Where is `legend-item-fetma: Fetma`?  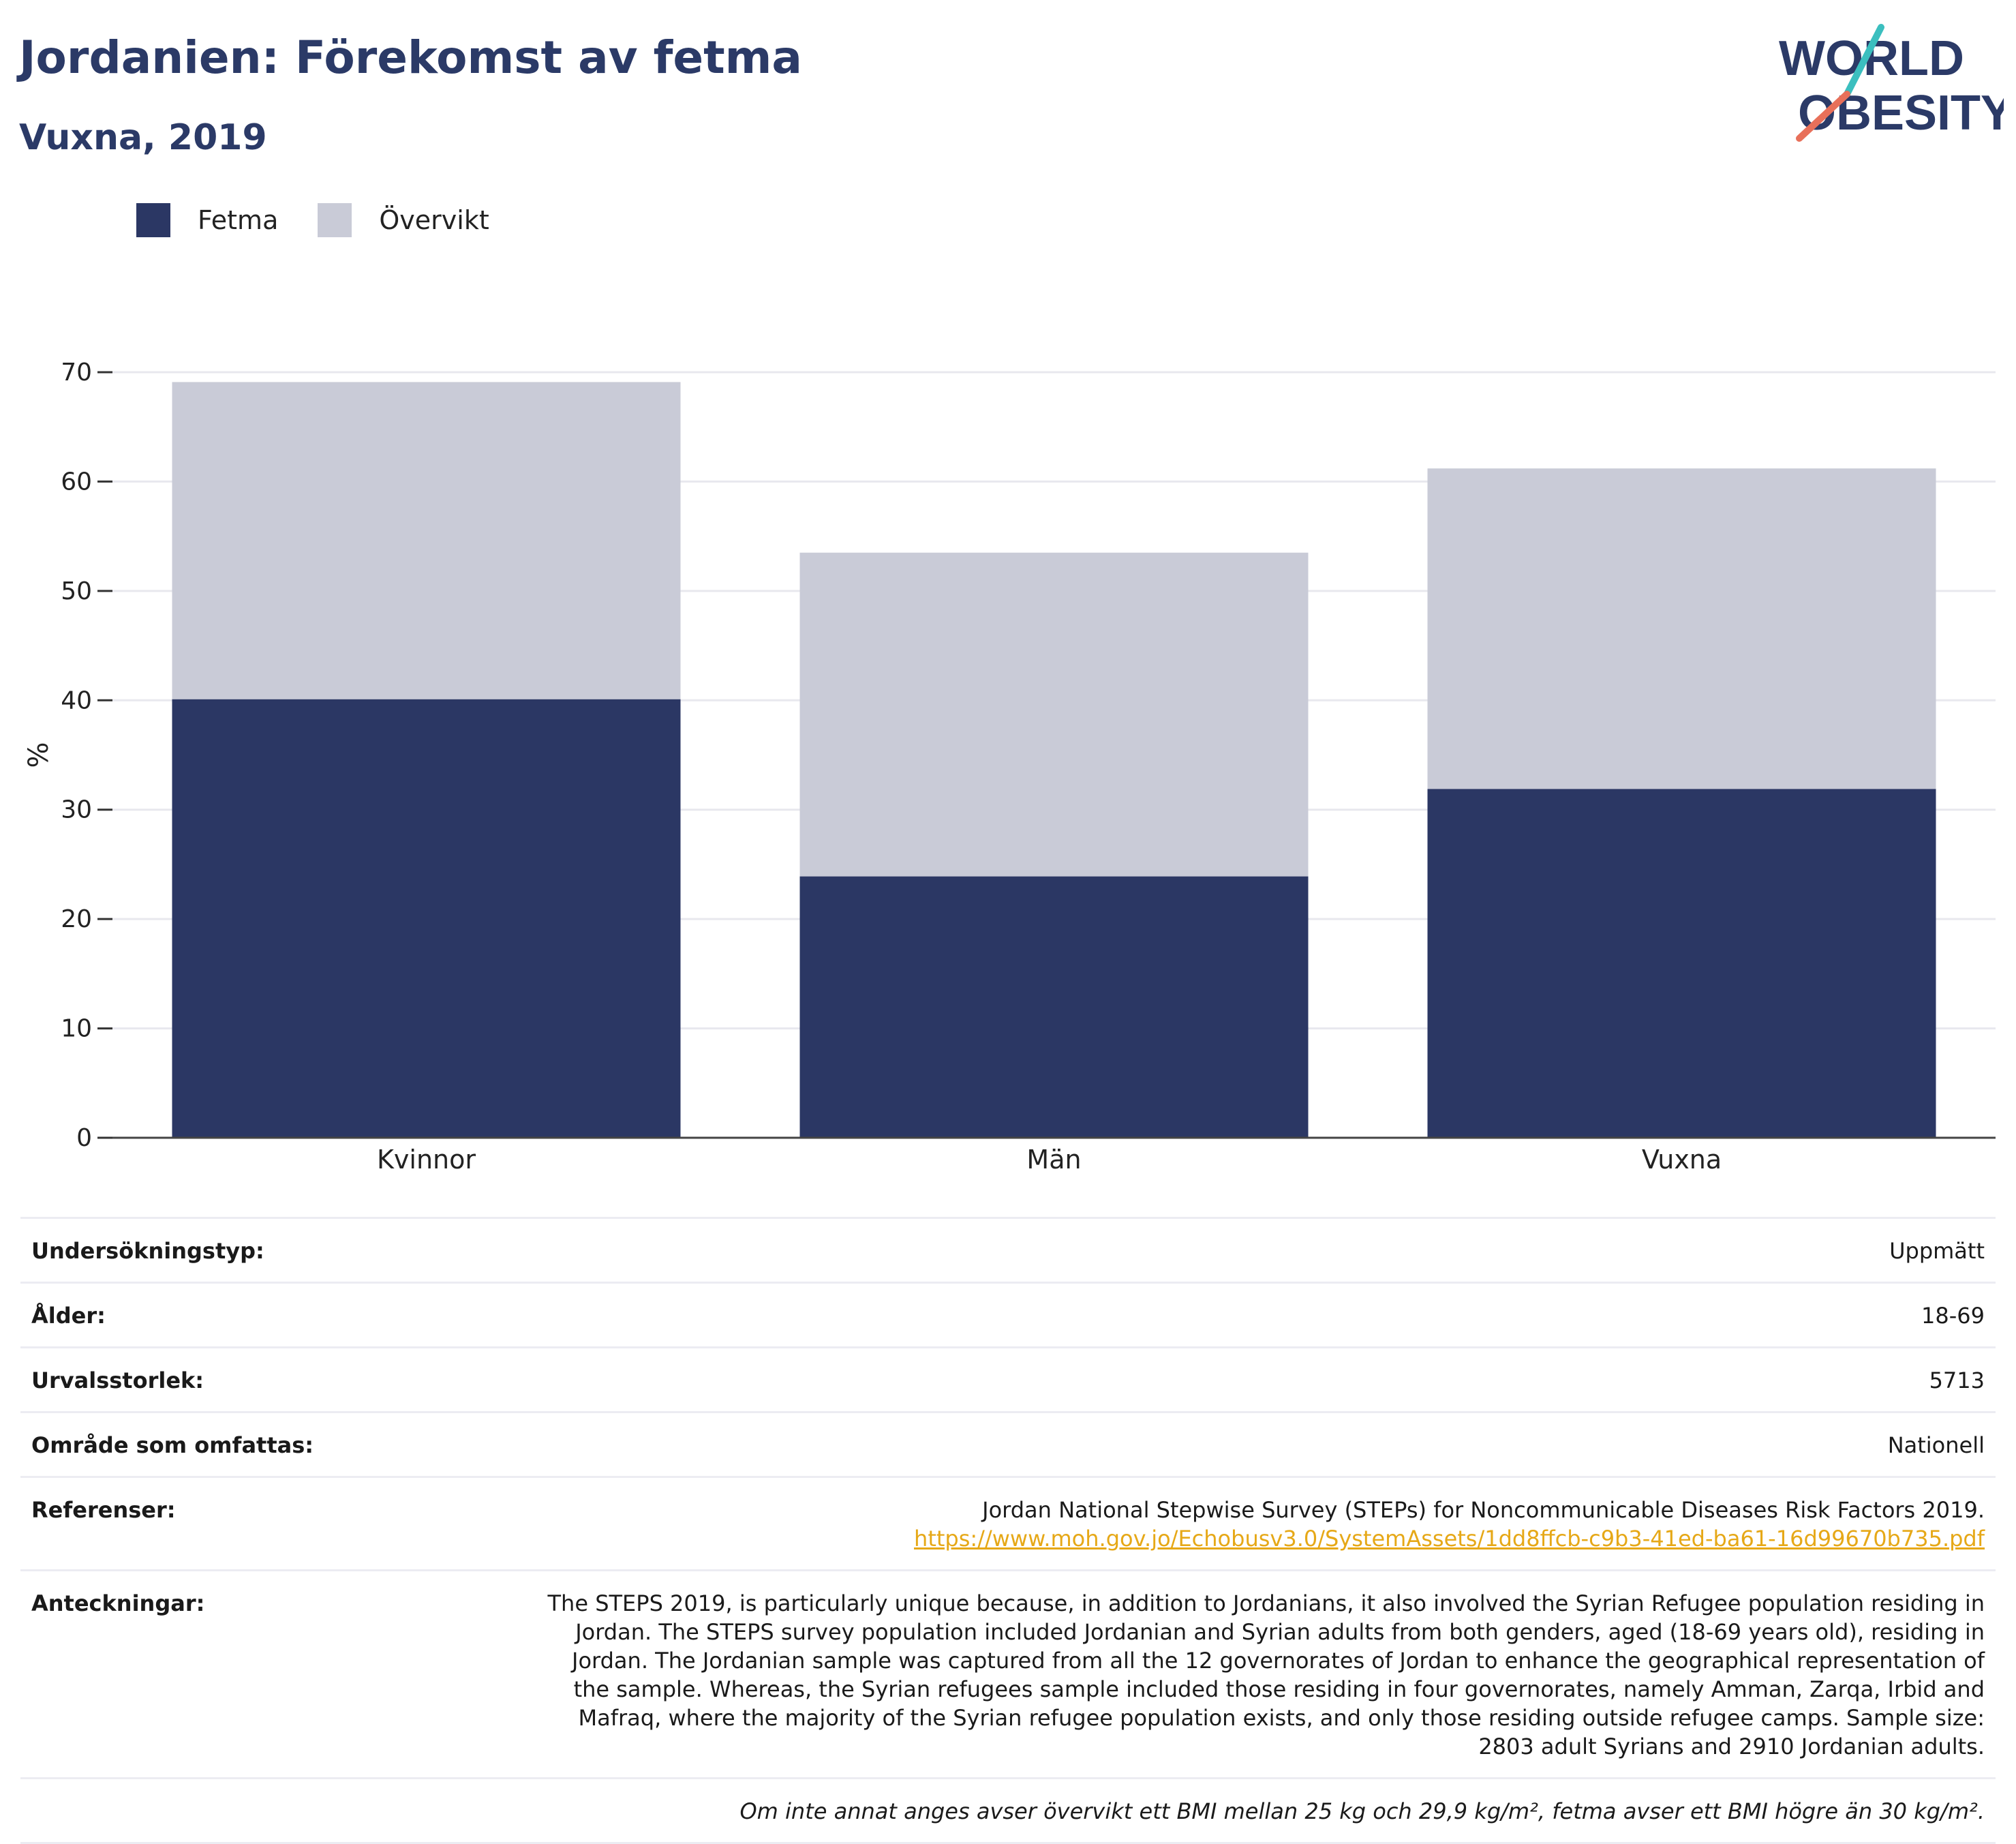 legend-item-fetma: Fetma is located at coordinates (207, 220).